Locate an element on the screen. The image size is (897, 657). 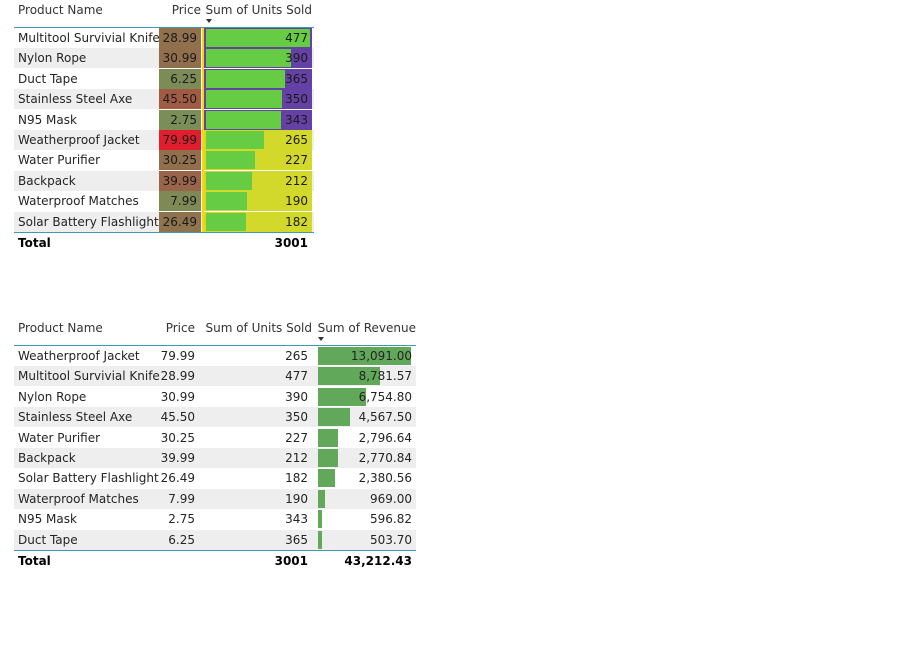
units-sold-cell: 350 is located at coordinates (296, 417).